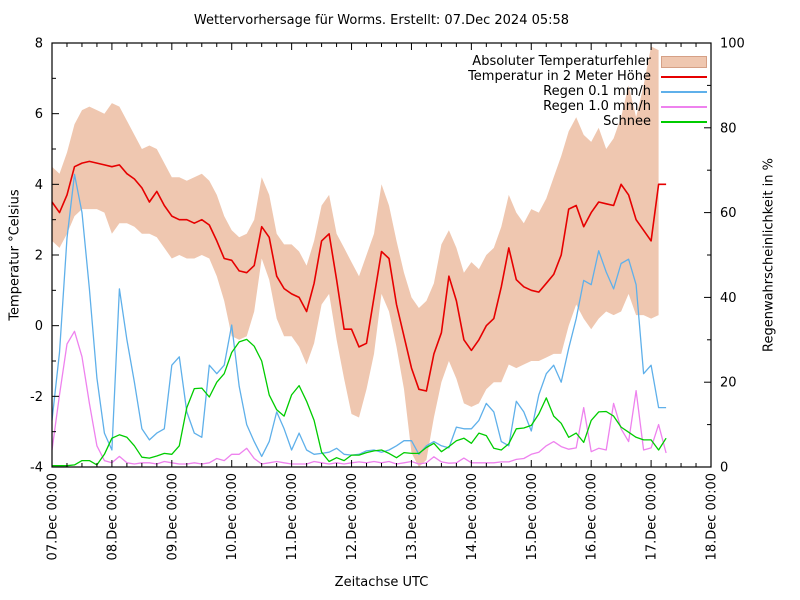 The width and height of the screenshot is (800, 600). I want to click on svg-text: 17.Dec 00:00, so click(652, 516).